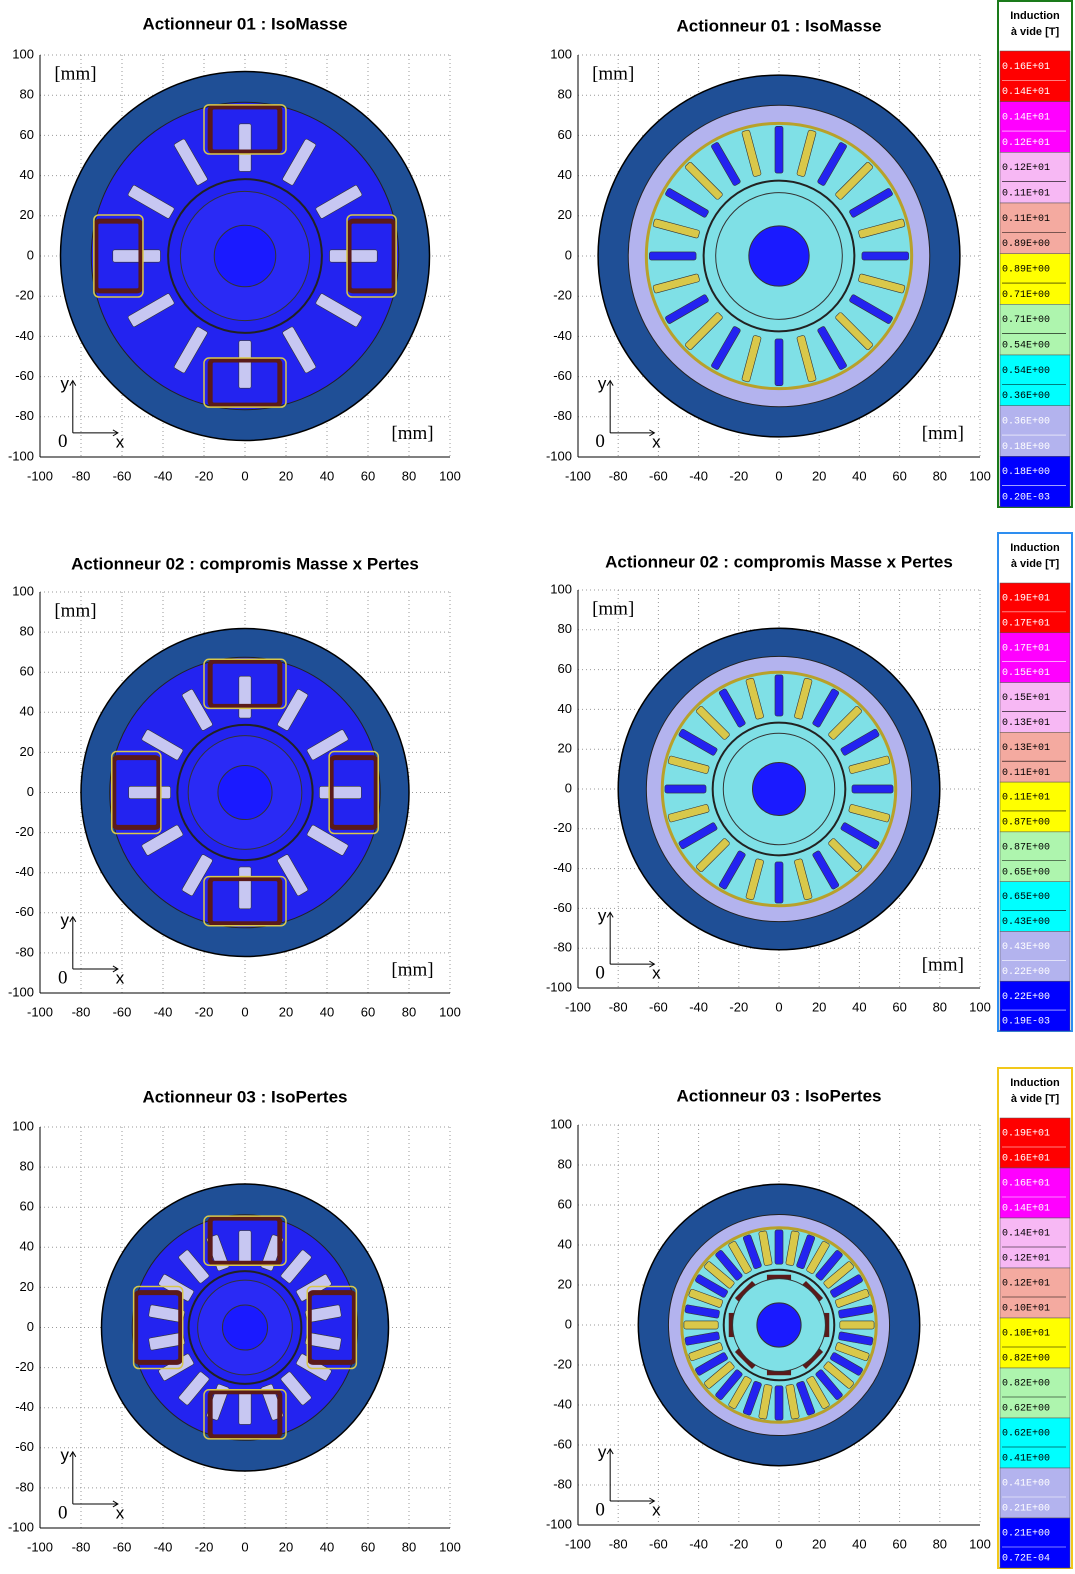 This screenshot has width=1075, height=1574. Describe the element at coordinates (1026, 623) in the screenshot. I see `legend-value: 0.17E+01` at that location.